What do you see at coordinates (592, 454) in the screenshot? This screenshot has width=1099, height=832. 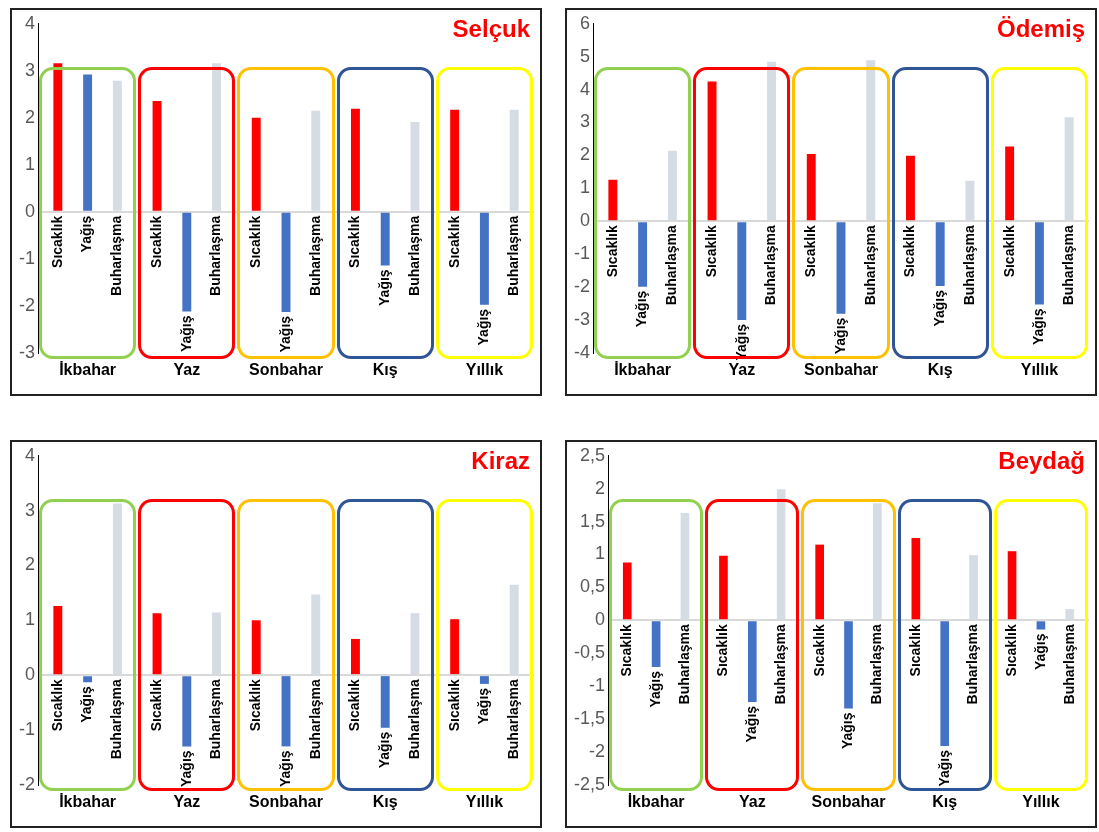 I see `y-tick-label: 2,5` at bounding box center [592, 454].